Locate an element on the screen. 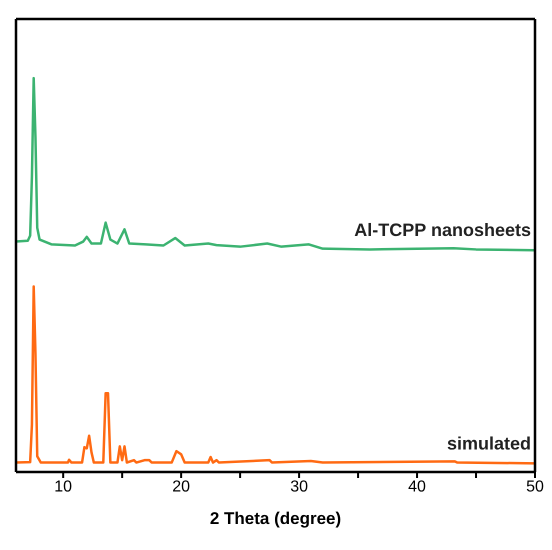 The width and height of the screenshot is (552, 550). x-axis-title: 2 Theta (degree) is located at coordinates (276, 518).